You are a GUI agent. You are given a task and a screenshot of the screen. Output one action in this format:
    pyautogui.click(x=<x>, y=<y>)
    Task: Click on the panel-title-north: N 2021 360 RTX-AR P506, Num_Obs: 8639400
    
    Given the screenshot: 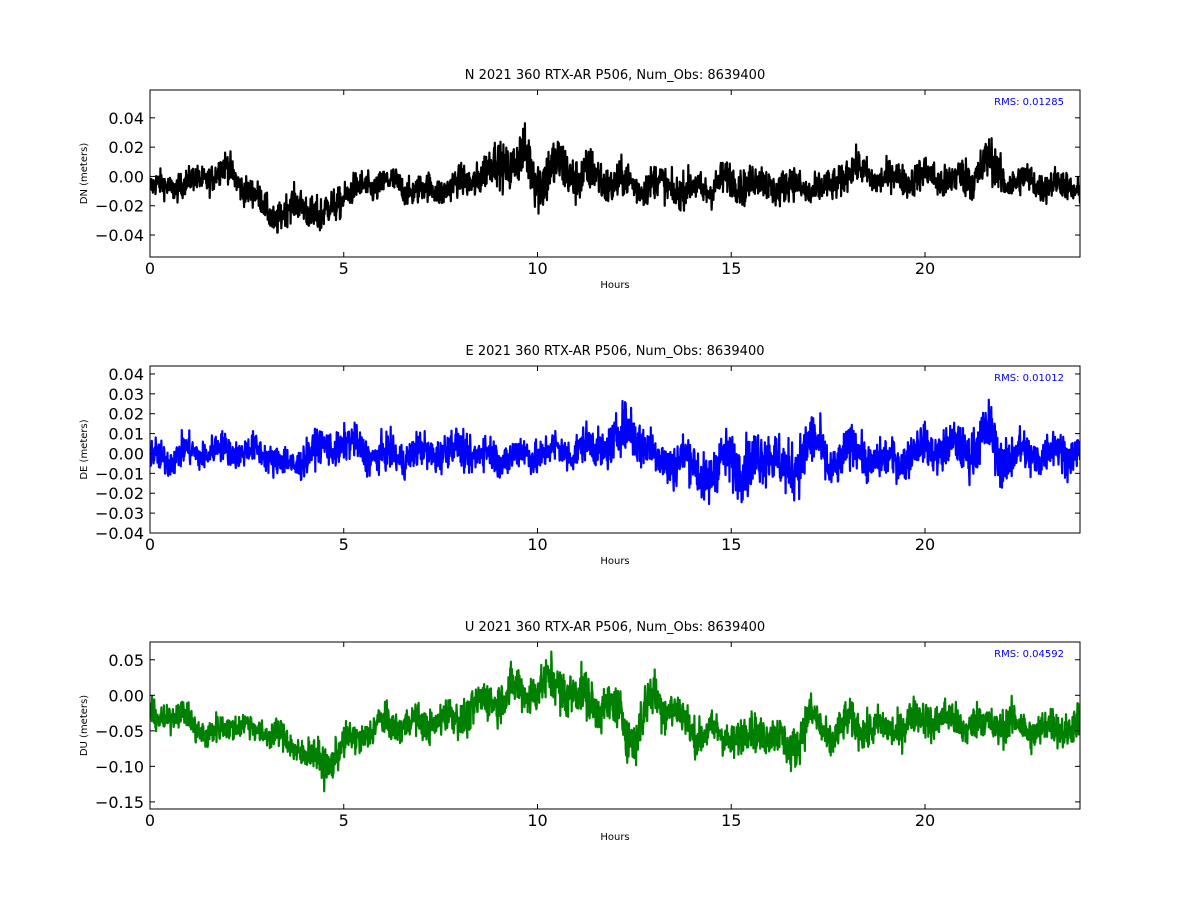 What is the action you would take?
    pyautogui.click(x=615, y=75)
    